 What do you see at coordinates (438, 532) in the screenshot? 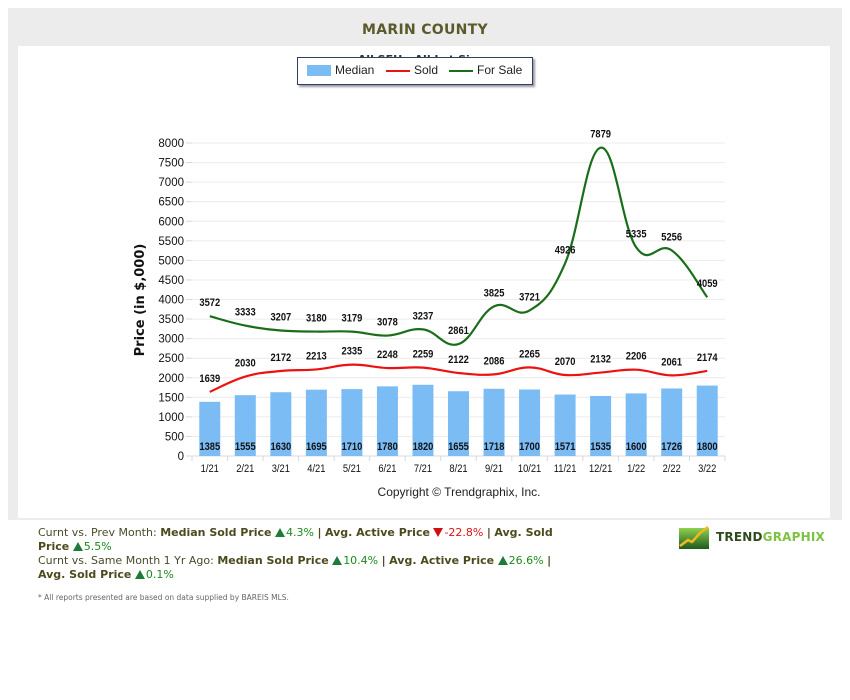
I see `arrow-down-icon` at bounding box center [438, 532].